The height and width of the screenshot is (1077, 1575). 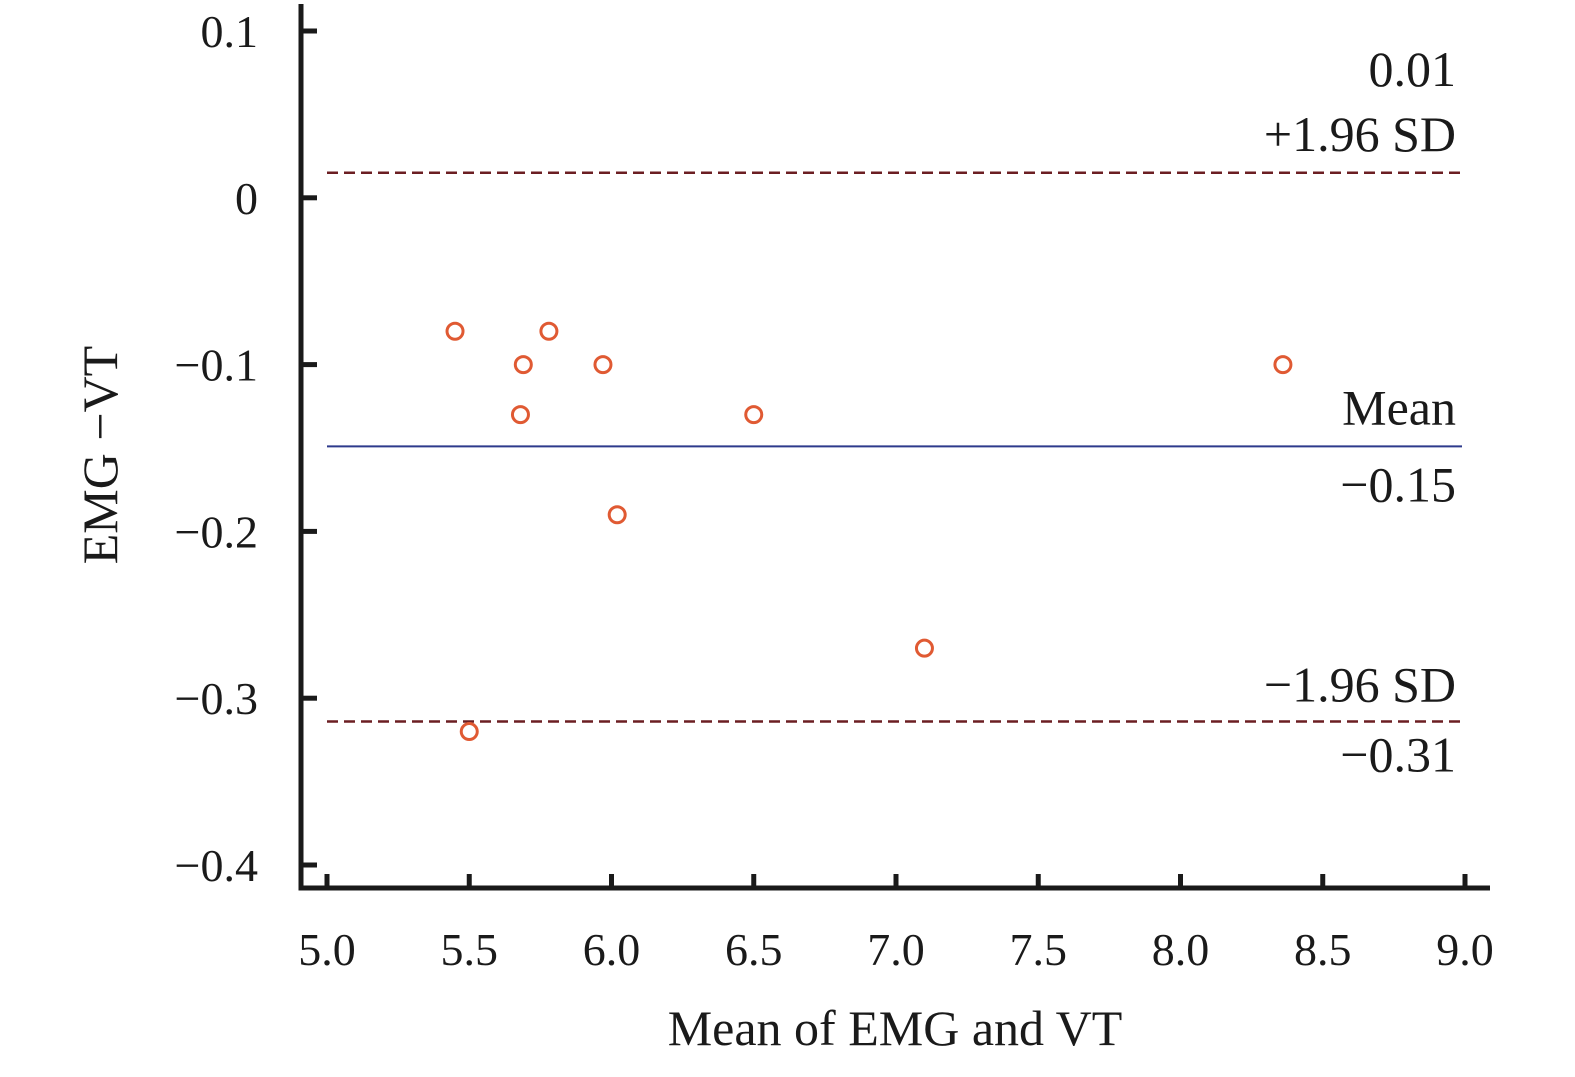 What do you see at coordinates (216, 531) in the screenshot?
I see `y-tick-label: −0.2` at bounding box center [216, 531].